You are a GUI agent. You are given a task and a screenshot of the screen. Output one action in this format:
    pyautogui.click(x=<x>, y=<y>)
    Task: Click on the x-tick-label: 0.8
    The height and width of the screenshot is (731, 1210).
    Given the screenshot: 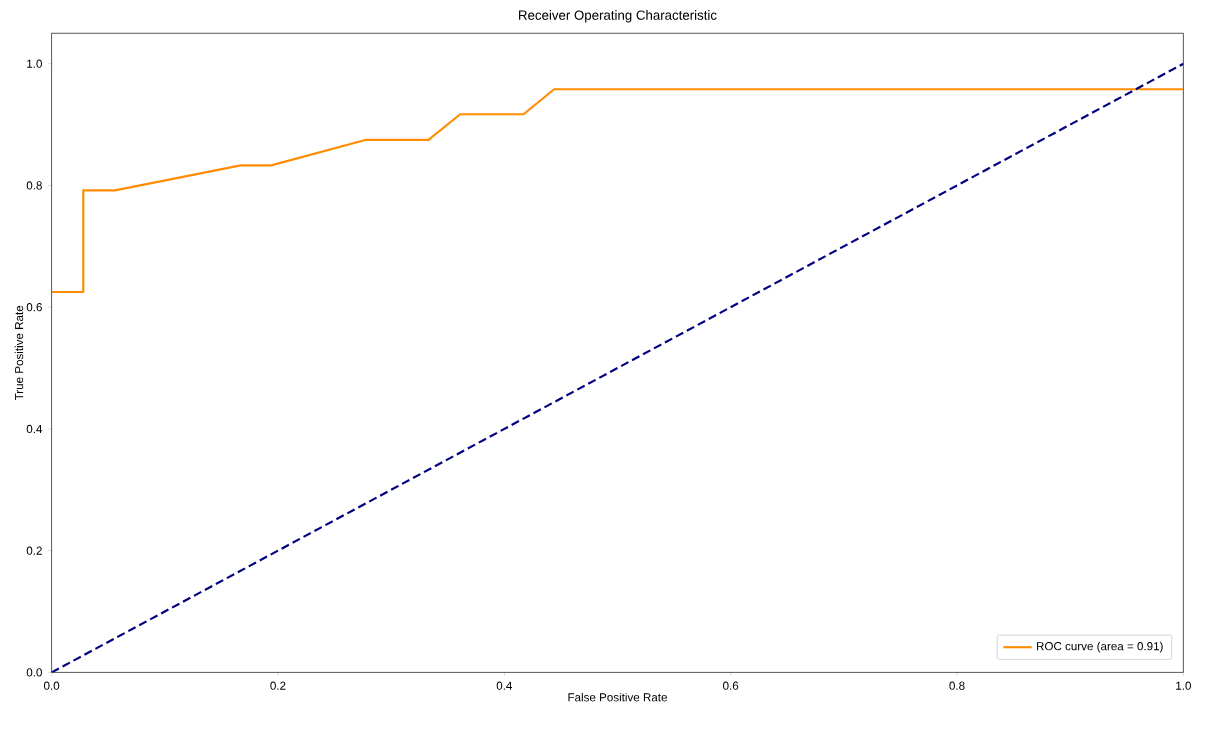 What is the action you would take?
    pyautogui.click(x=957, y=685)
    